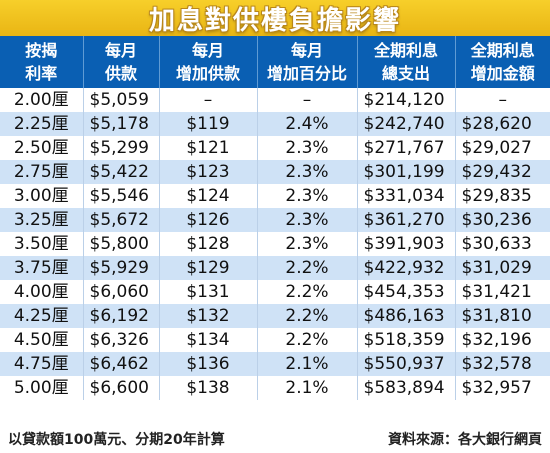  I want to click on cell-interest-increase: $29,835, so click(502, 196).